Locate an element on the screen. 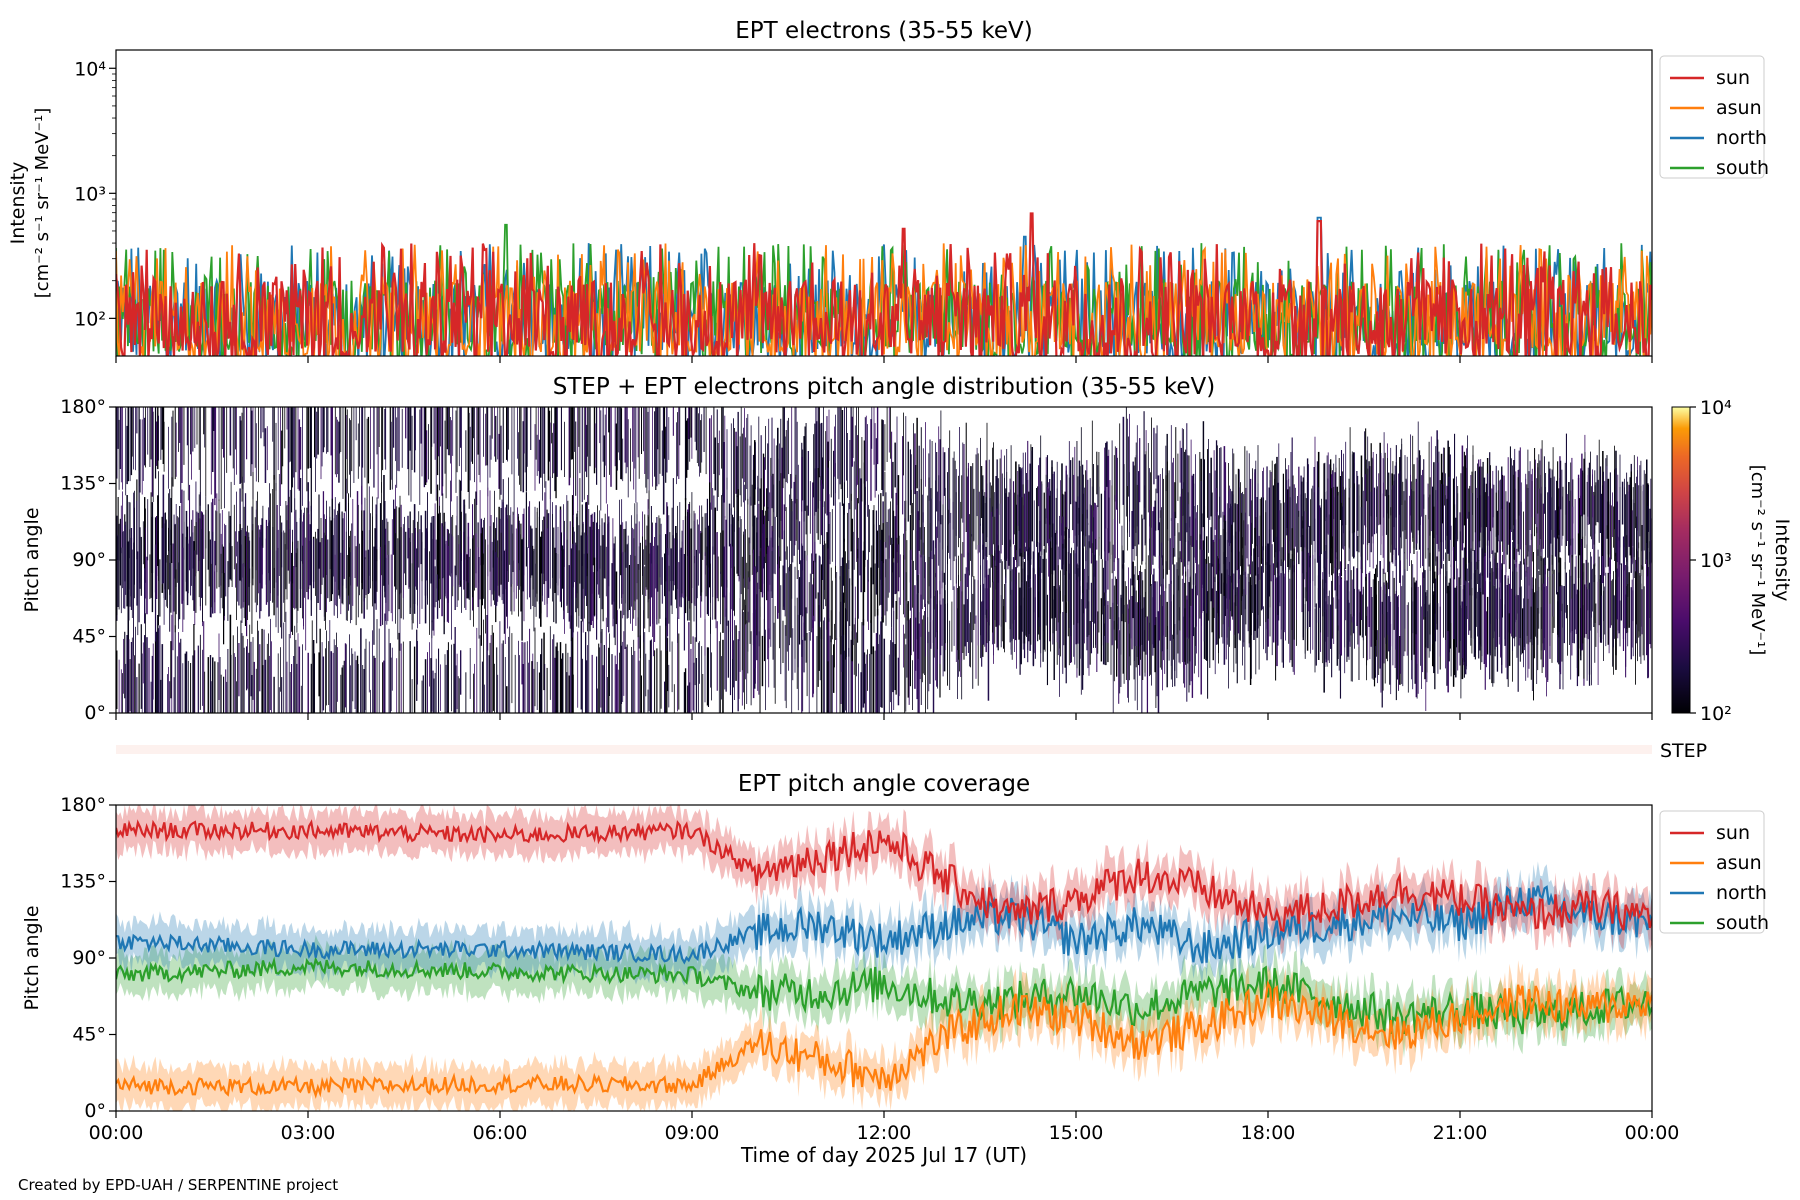 The image size is (1800, 1200). legend-label-asun: asun is located at coordinates (1739, 108).